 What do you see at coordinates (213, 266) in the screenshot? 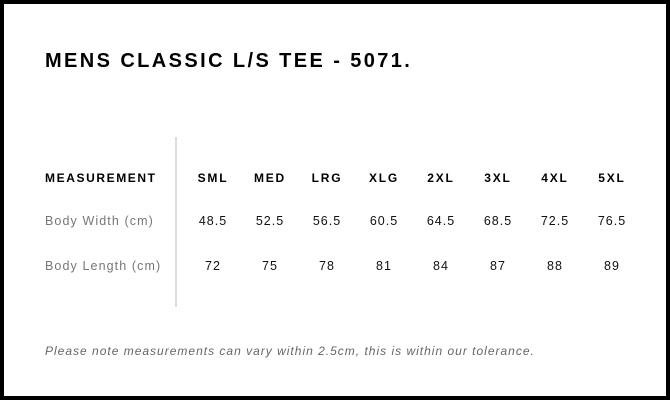
I see `table-cell: 72` at bounding box center [213, 266].